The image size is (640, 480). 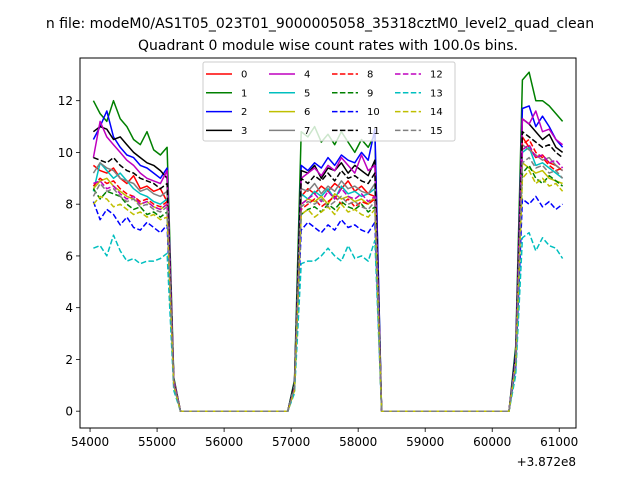 I want to click on legend-label-10: 10, so click(x=373, y=112).